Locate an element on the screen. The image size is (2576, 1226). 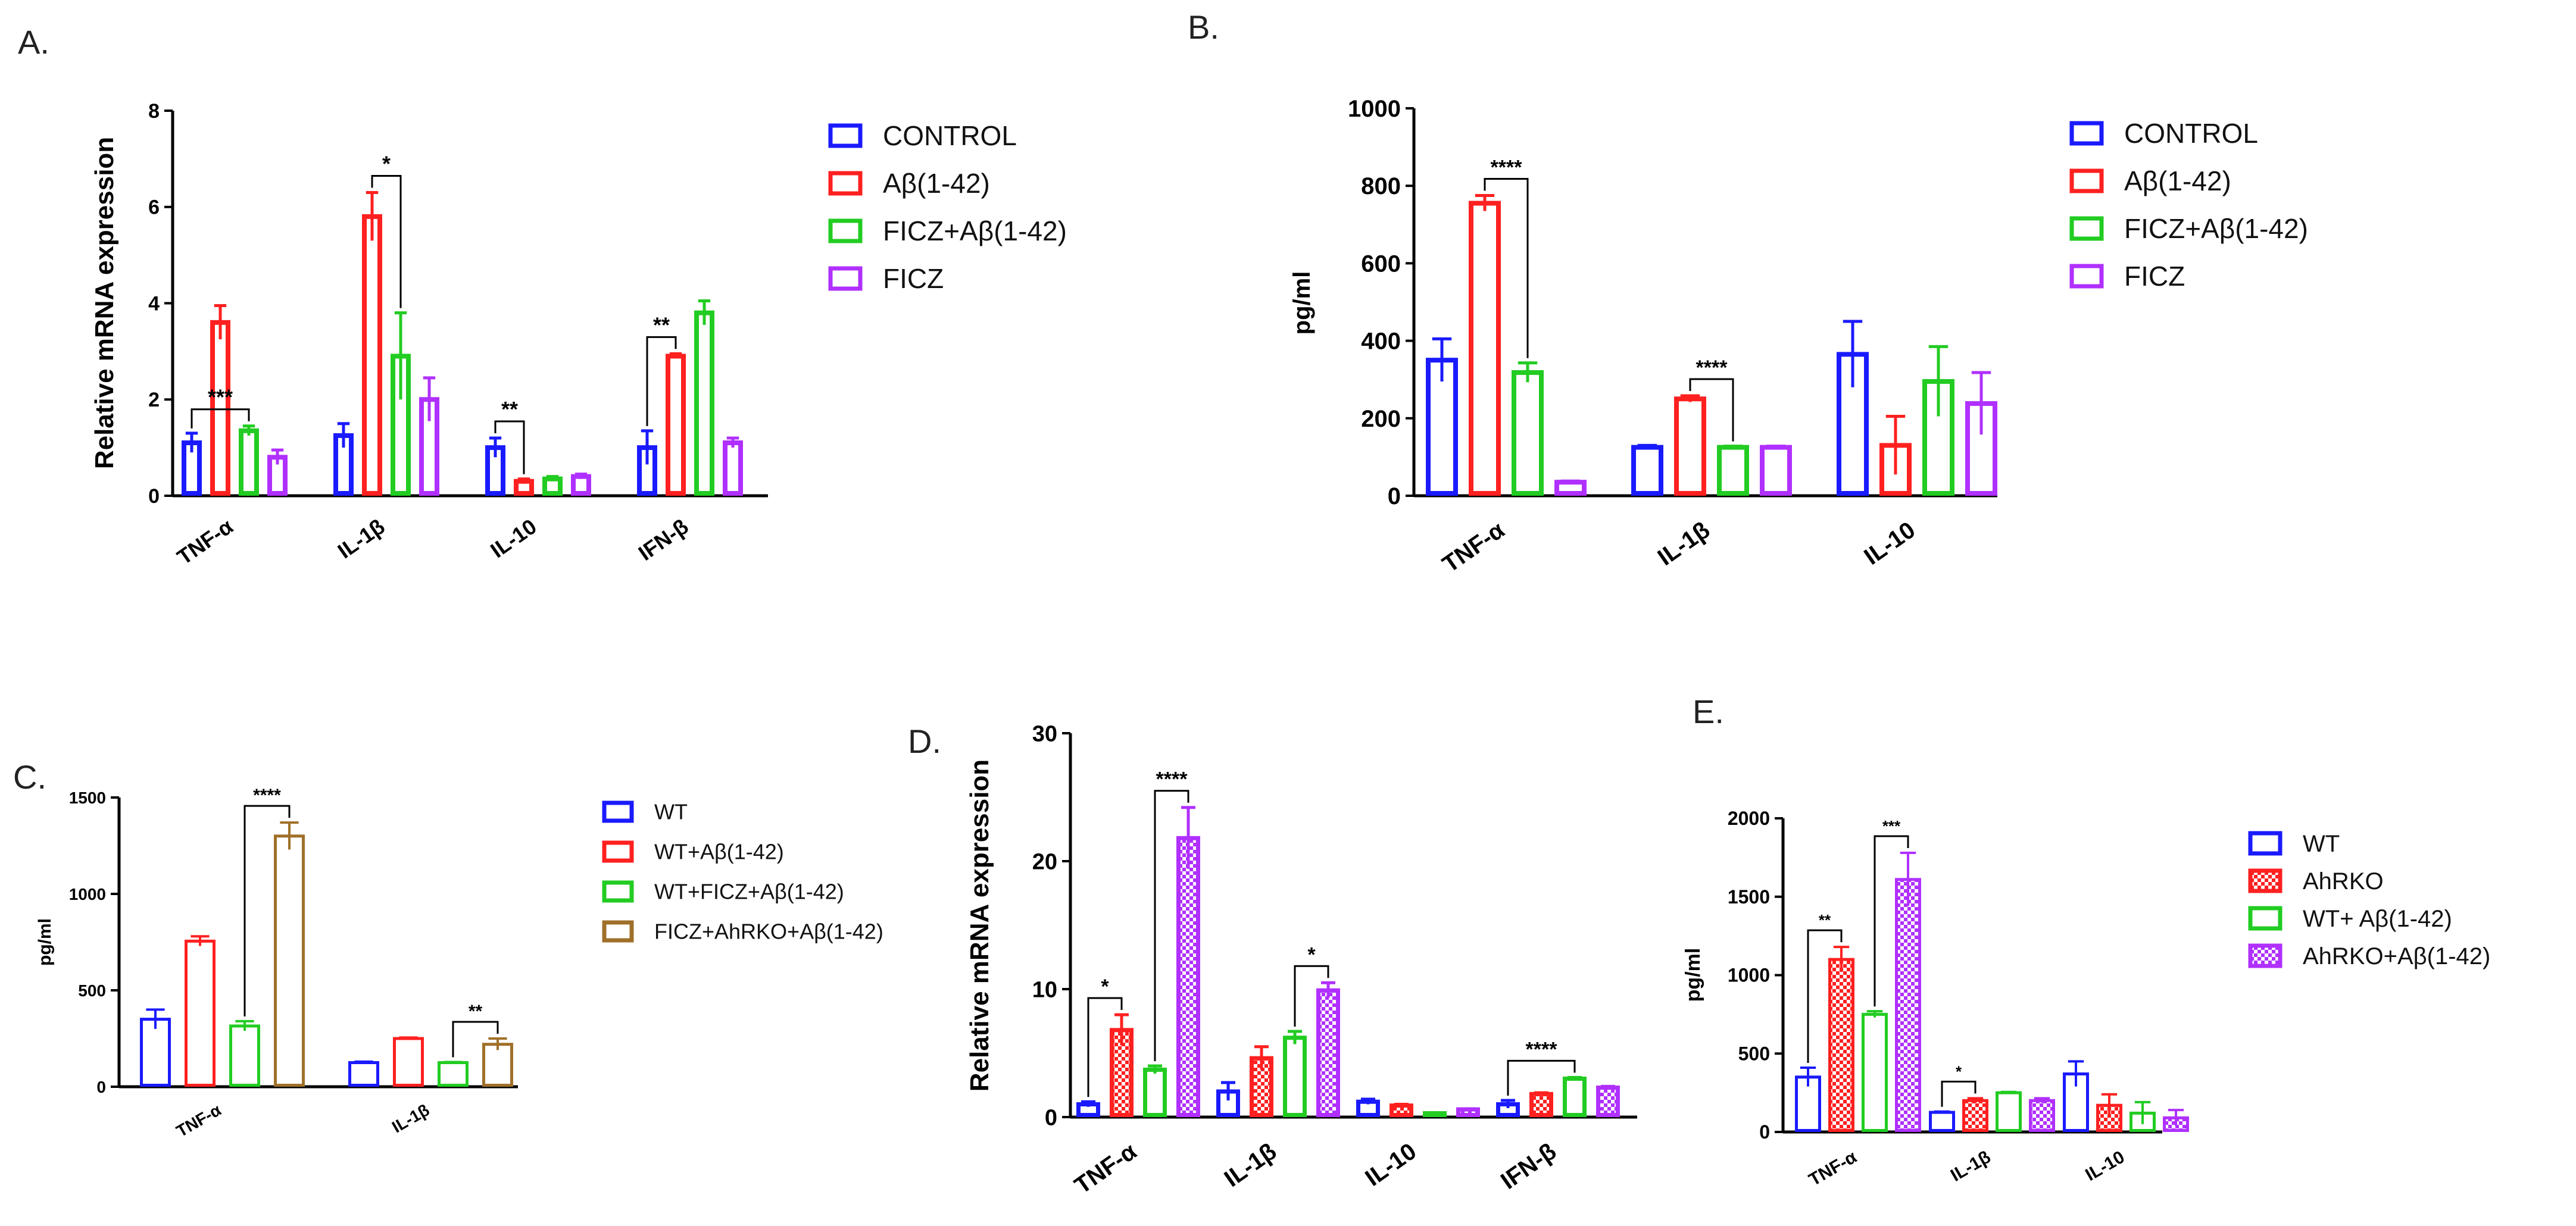
bar-AhRKO-TNF-α is located at coordinates (1841, 1045).